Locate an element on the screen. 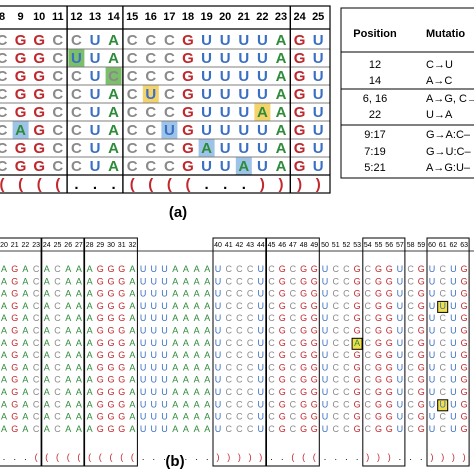 The image size is (474, 474). column-number: 59 is located at coordinates (421, 245).